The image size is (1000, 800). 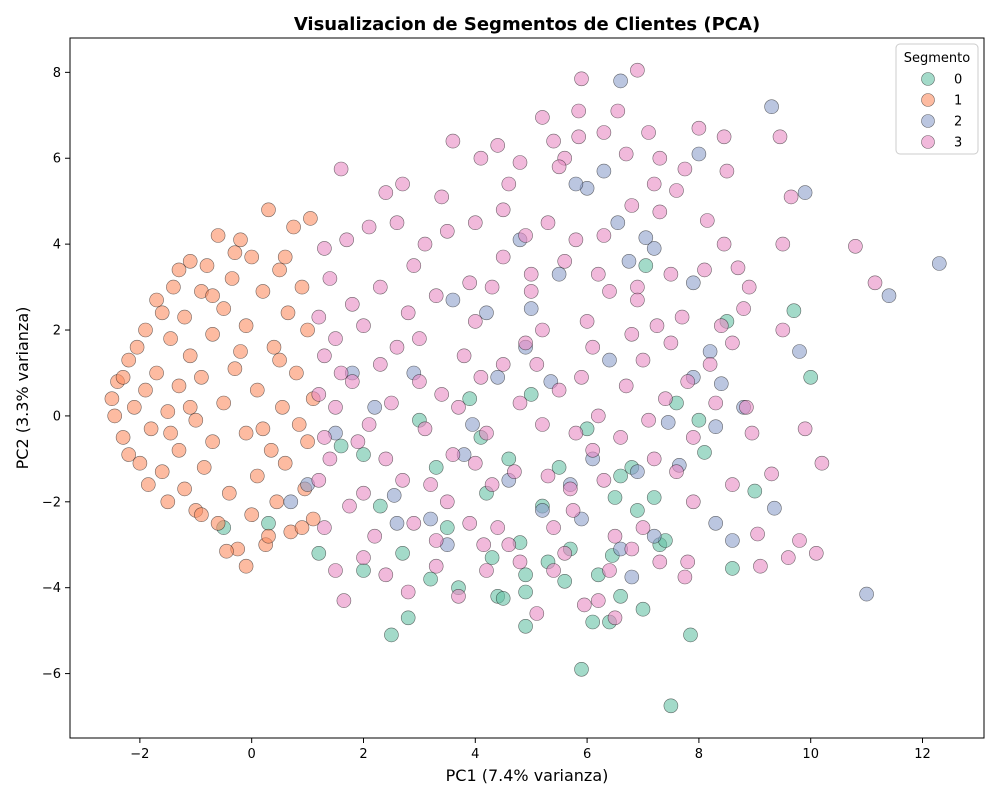 What do you see at coordinates (937, 99) in the screenshot?
I see `legend: Segmento 0 1 2 3` at bounding box center [937, 99].